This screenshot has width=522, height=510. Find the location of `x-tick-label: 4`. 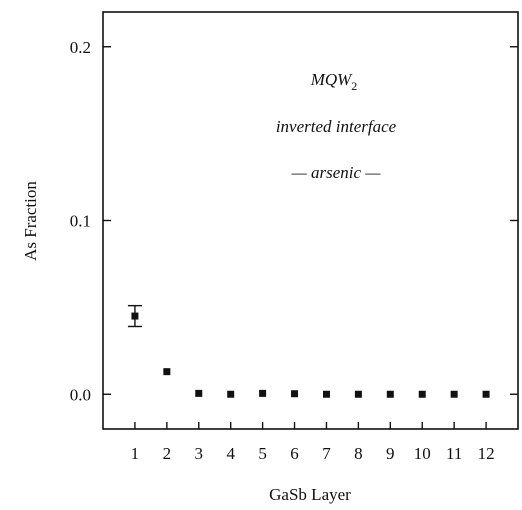

x-tick-label: 4 is located at coordinates (230, 453).